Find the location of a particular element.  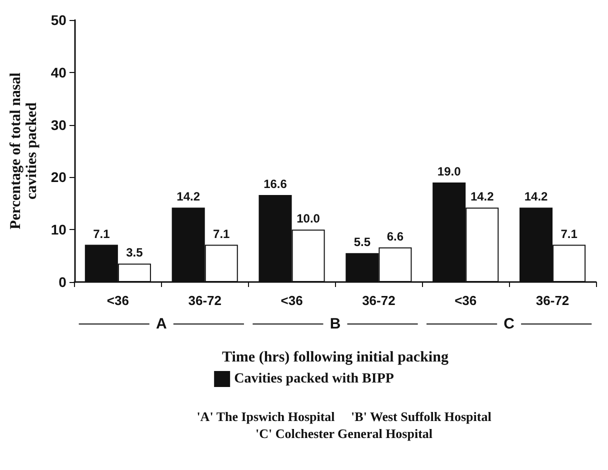

y-tick-label: 20 is located at coordinates (58, 177).